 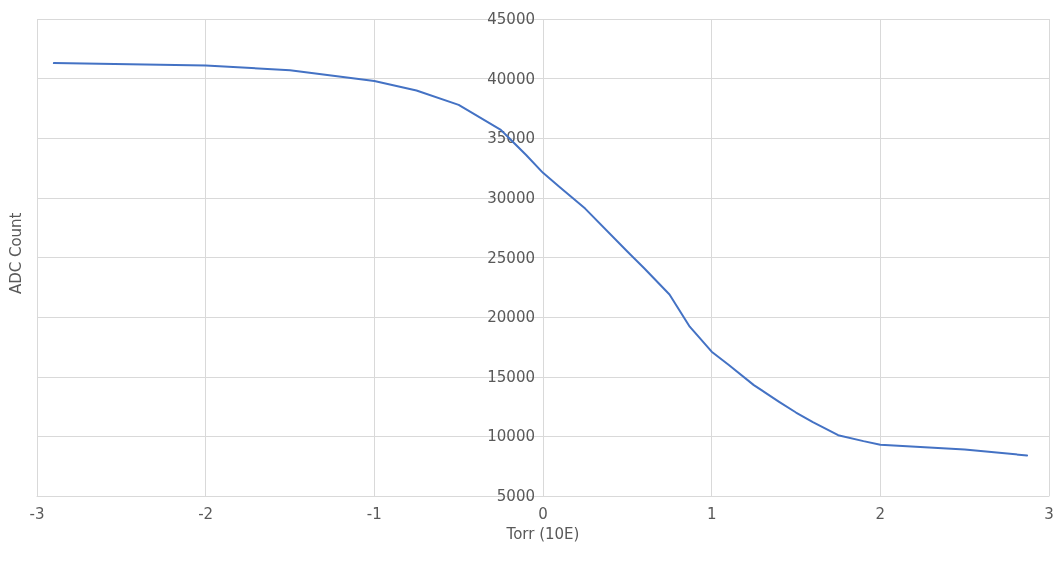 I want to click on x-tick-label: -2, so click(x=206, y=513).